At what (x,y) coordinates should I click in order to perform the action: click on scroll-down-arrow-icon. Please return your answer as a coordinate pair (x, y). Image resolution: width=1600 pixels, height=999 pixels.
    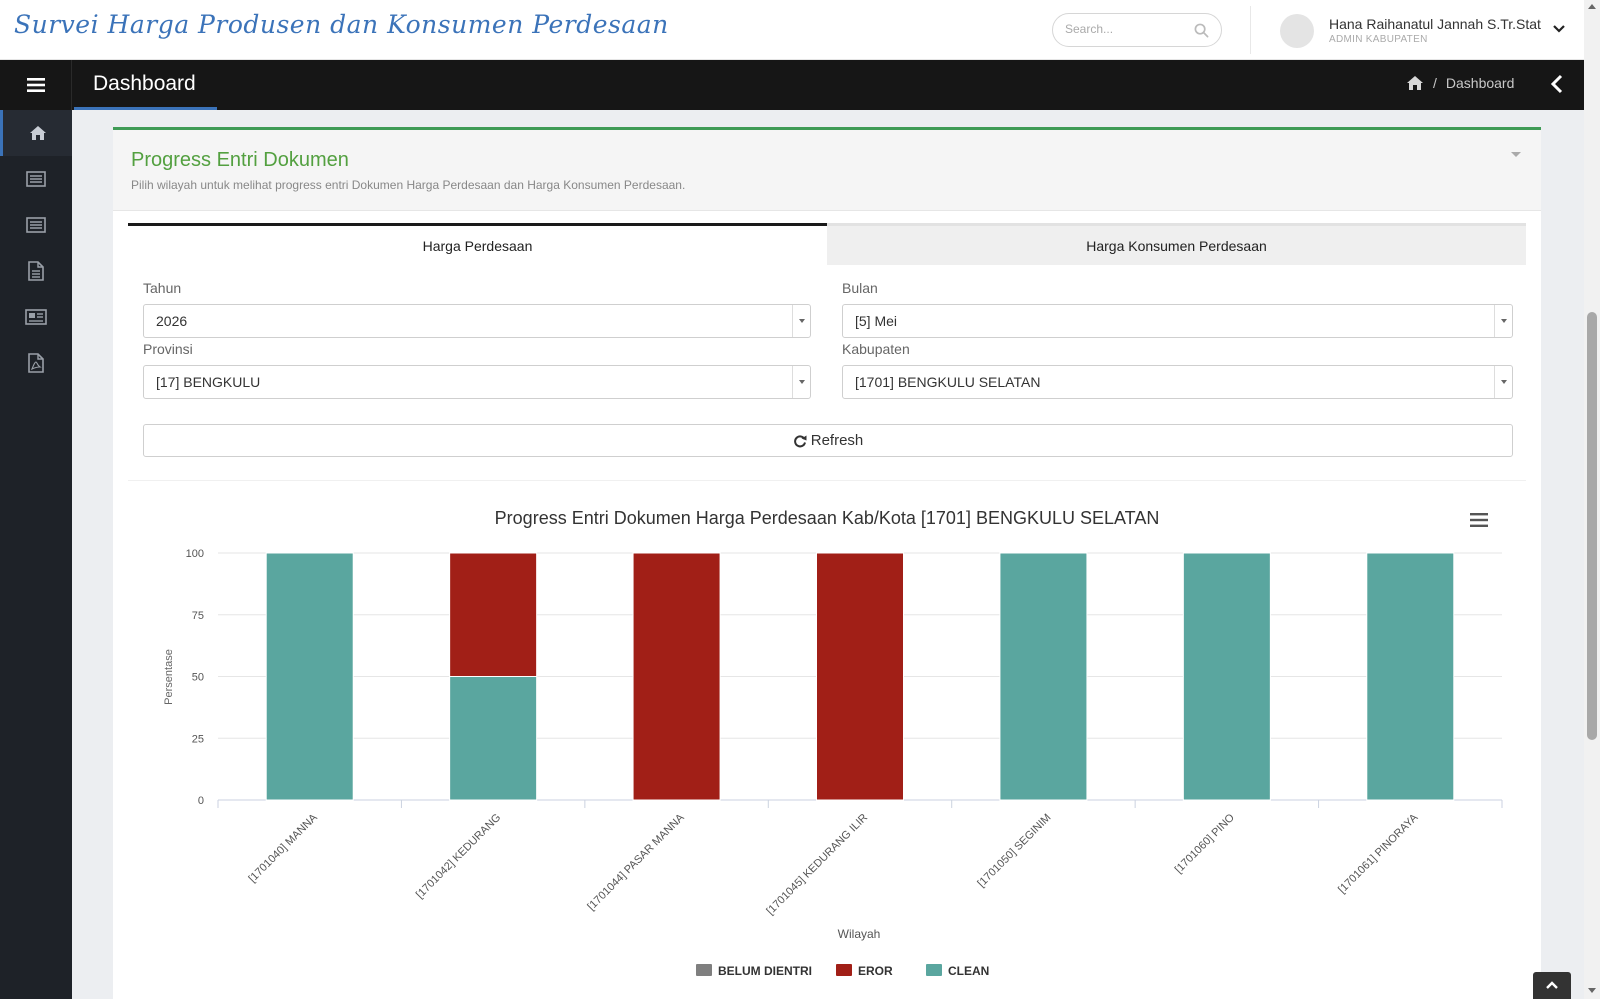
    Looking at the image, I should click on (1592, 990).